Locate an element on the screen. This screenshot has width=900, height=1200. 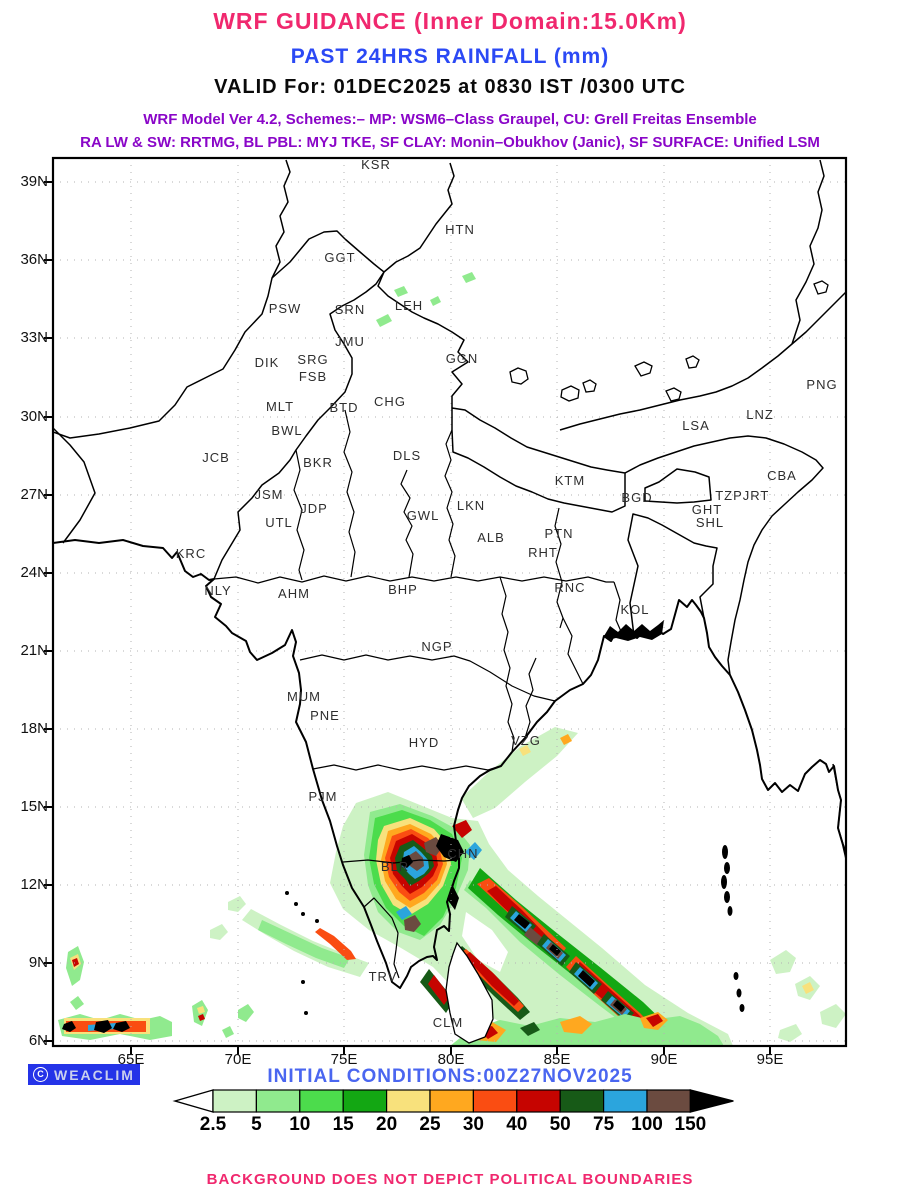
station-label: PJM is located at coordinates (323, 796).